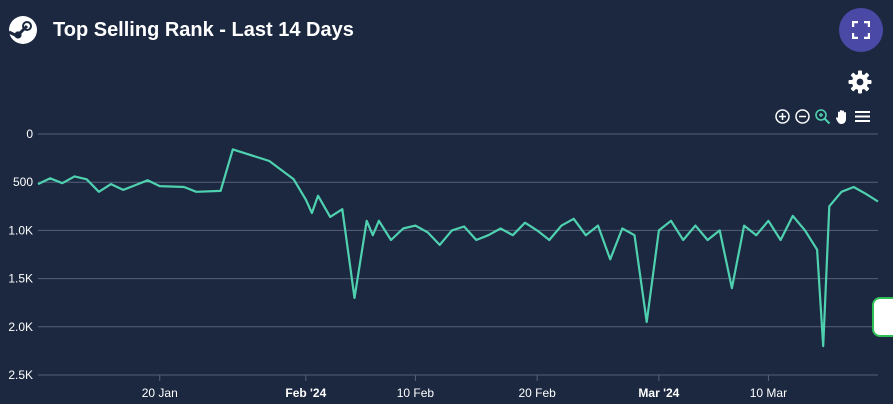  Describe the element at coordinates (29, 134) in the screenshot. I see `y-tick-label: 0` at that location.